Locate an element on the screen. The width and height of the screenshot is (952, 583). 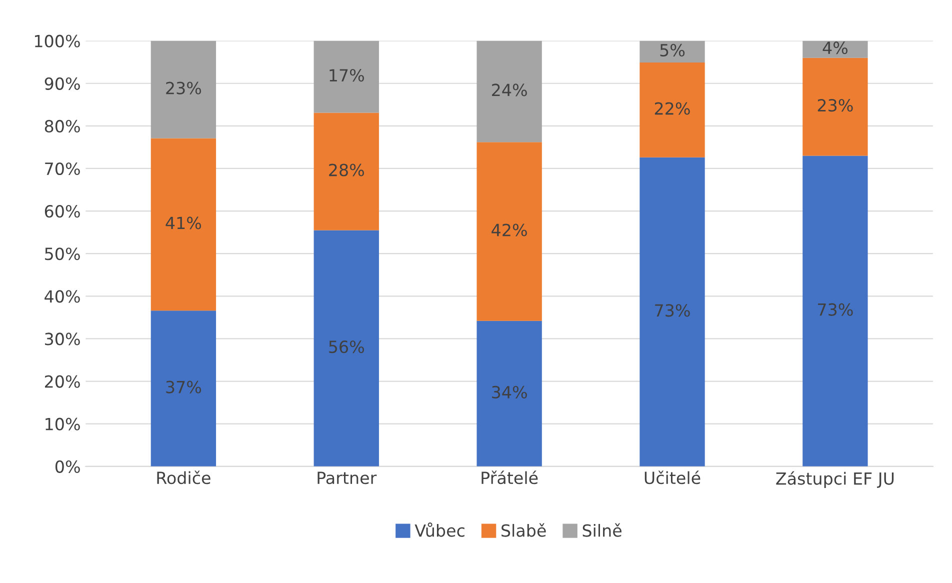
y-tick-label: 60% is located at coordinates (62, 211).